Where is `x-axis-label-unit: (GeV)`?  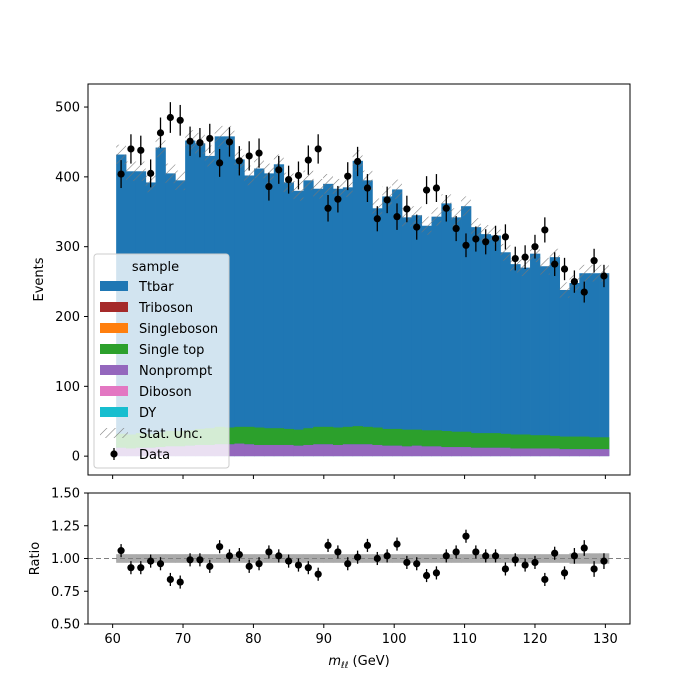 x-axis-label-unit: (GeV) is located at coordinates (368, 661).